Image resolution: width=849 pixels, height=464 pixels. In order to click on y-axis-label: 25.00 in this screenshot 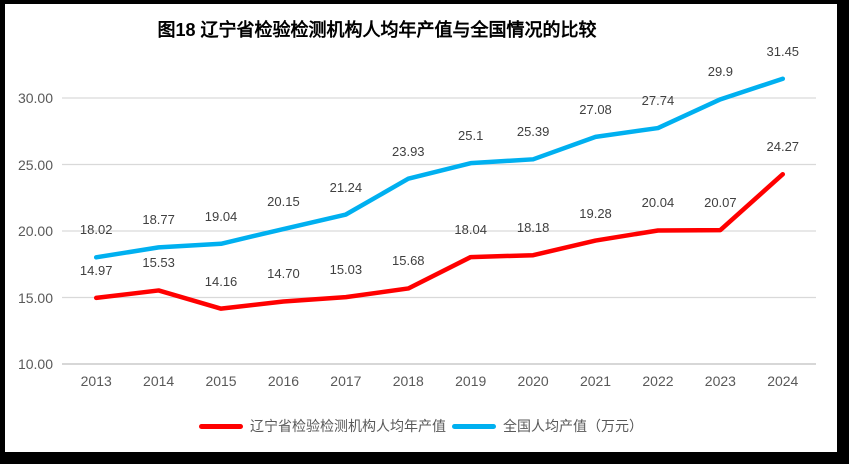, I will do `click(35, 164)`.